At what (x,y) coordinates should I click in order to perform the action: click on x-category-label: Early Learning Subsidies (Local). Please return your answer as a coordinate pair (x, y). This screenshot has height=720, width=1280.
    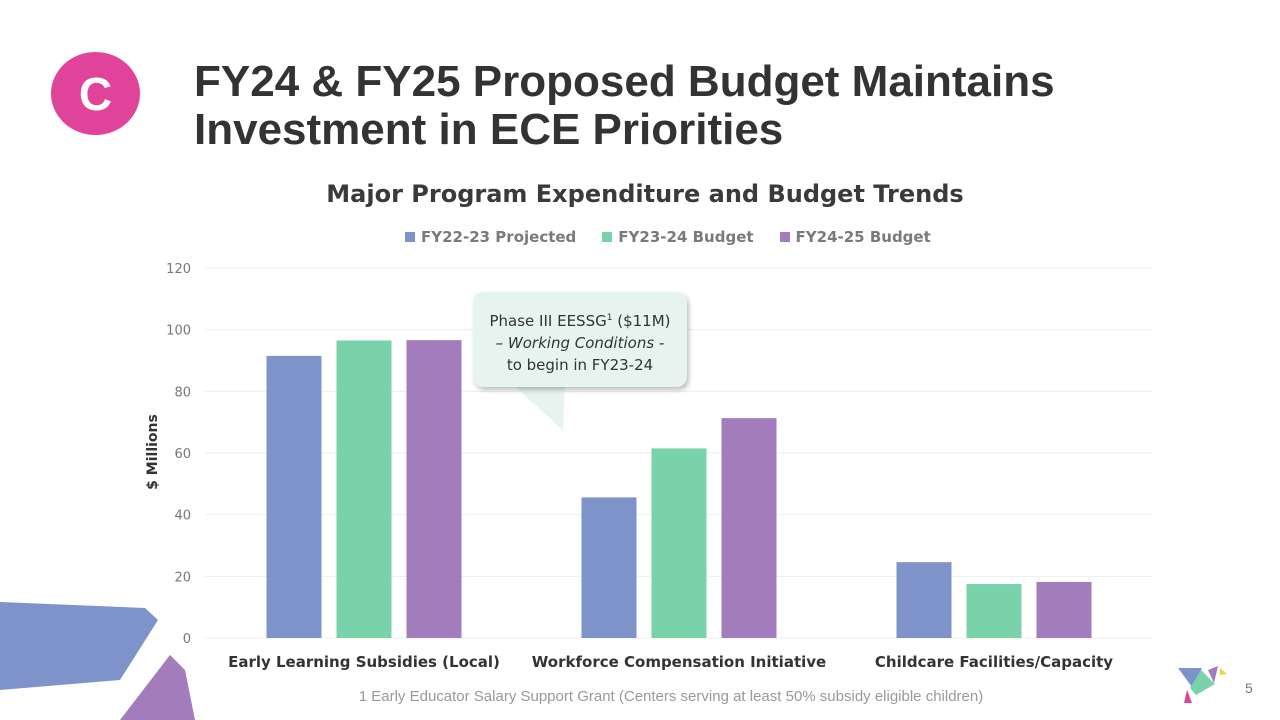
    Looking at the image, I should click on (364, 662).